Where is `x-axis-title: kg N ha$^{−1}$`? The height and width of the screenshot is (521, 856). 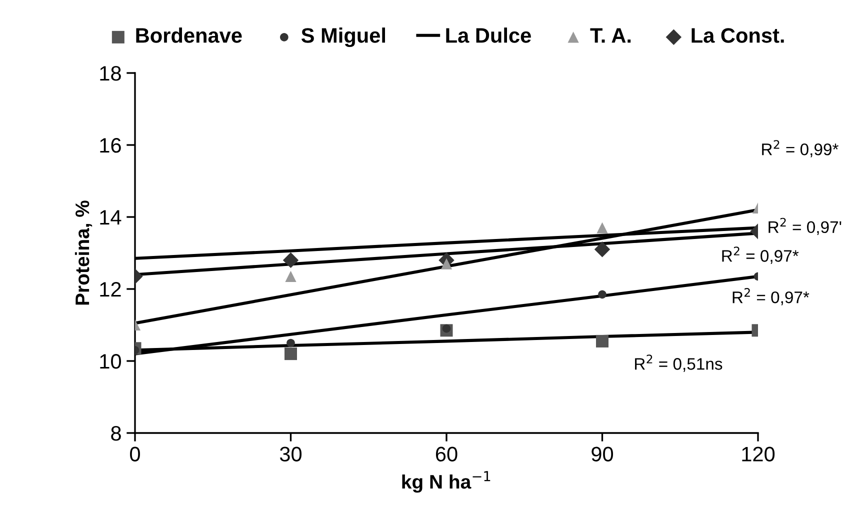 x-axis-title: kg N ha$^{−1}$ is located at coordinates (446, 482).